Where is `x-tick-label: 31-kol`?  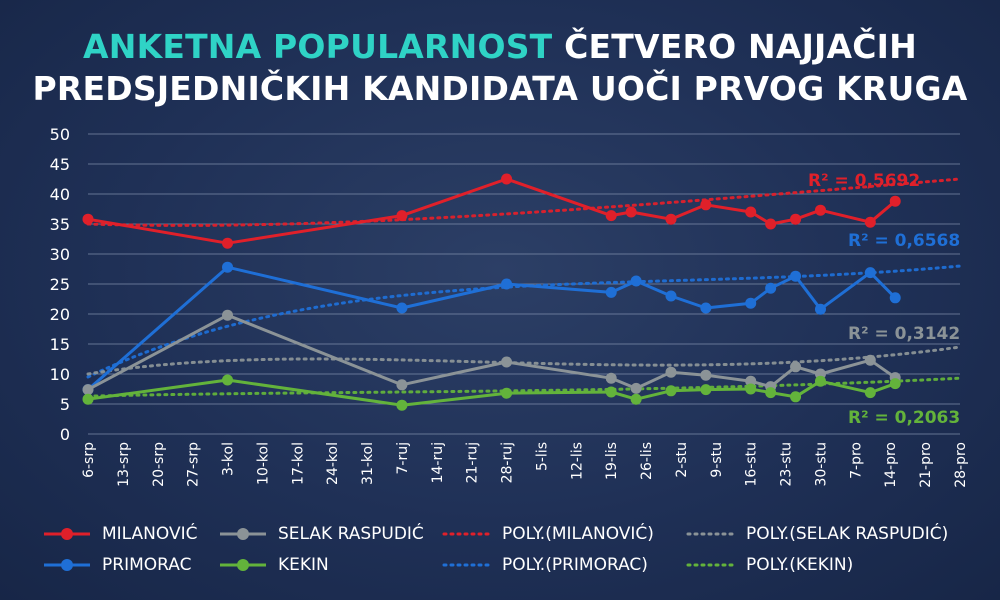
x-tick-label: 31-kol is located at coordinates (368, 463).